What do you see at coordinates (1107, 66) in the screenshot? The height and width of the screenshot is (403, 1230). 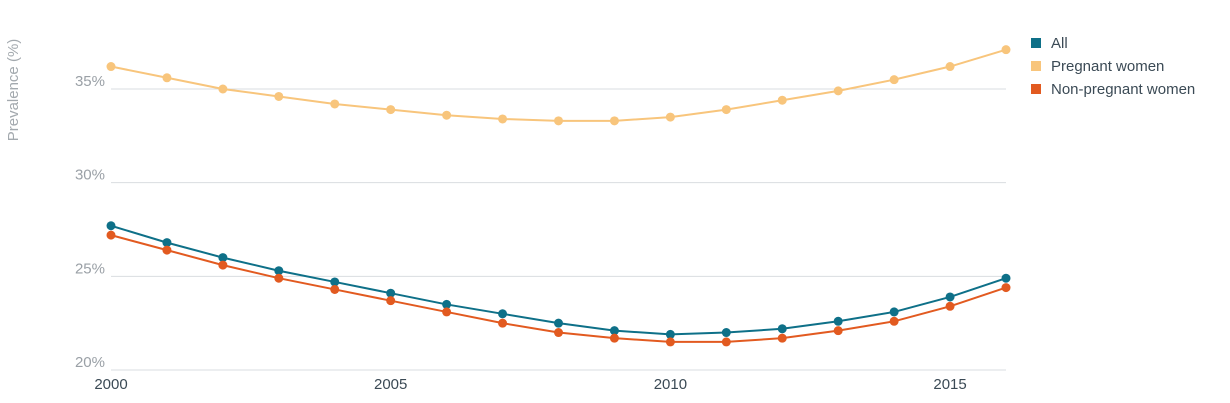 I see `legend-label: Pregnant women` at bounding box center [1107, 66].